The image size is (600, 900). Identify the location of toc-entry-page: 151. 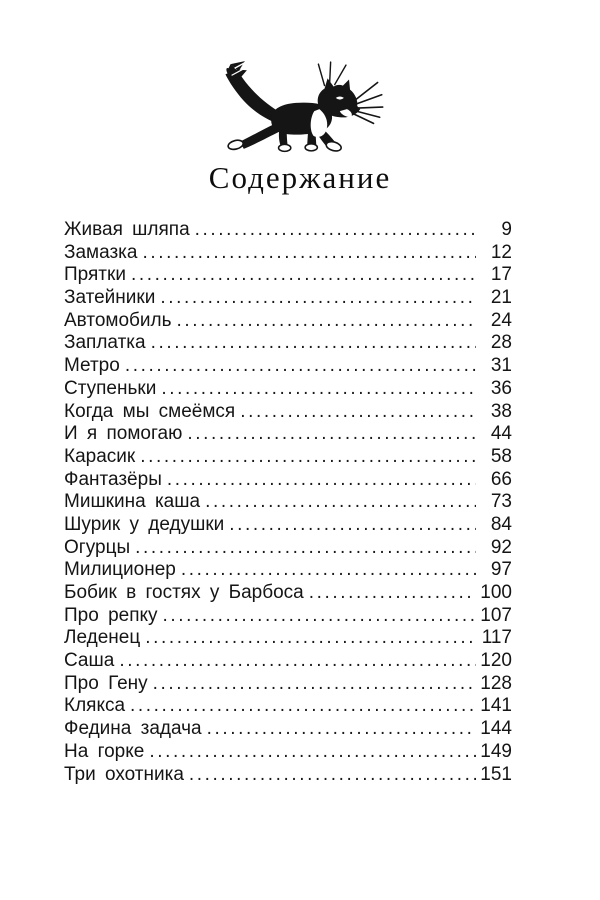
(496, 774).